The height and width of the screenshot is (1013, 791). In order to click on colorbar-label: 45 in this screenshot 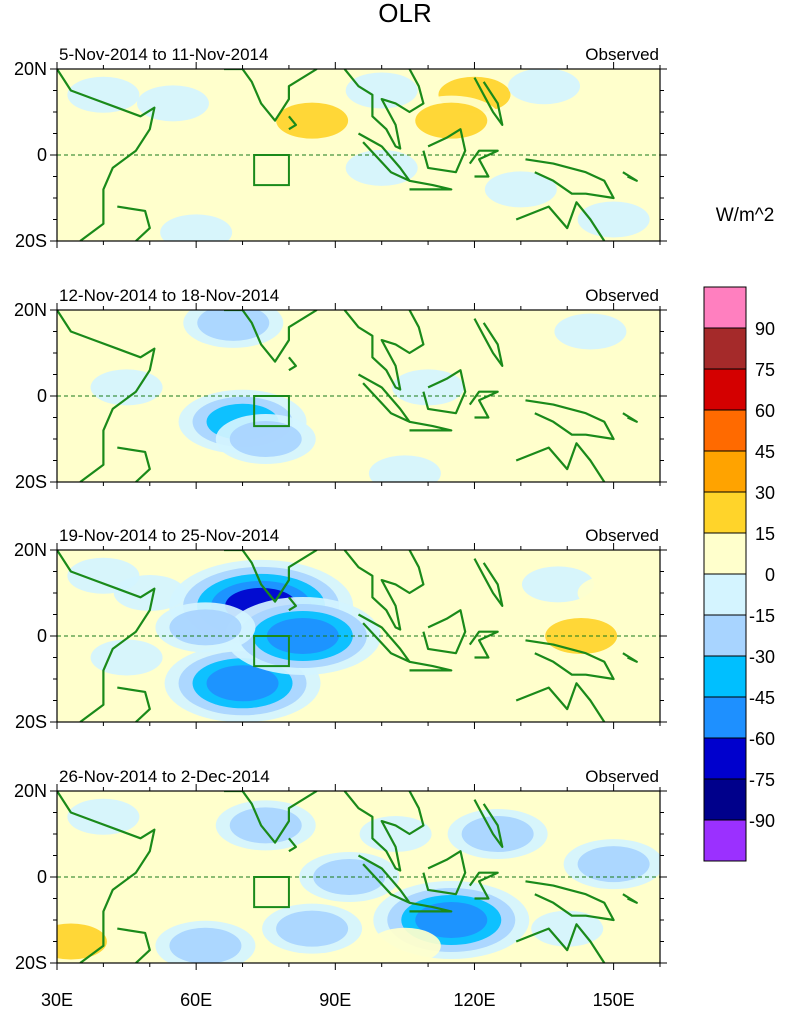, I will do `click(765, 452)`.